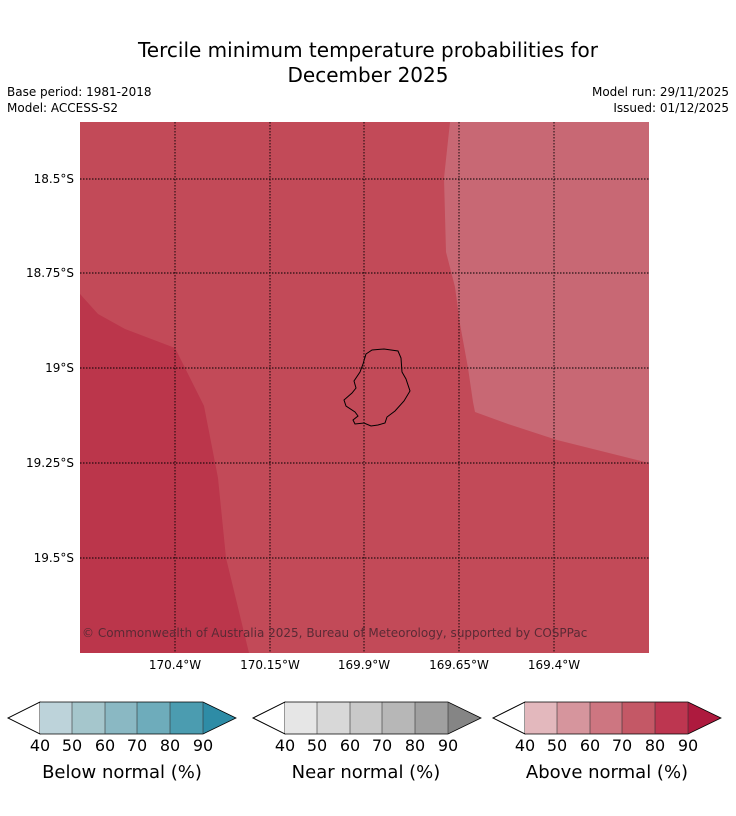 The width and height of the screenshot is (736, 816). What do you see at coordinates (364, 665) in the screenshot?
I see `lon-label: 169.9°W` at bounding box center [364, 665].